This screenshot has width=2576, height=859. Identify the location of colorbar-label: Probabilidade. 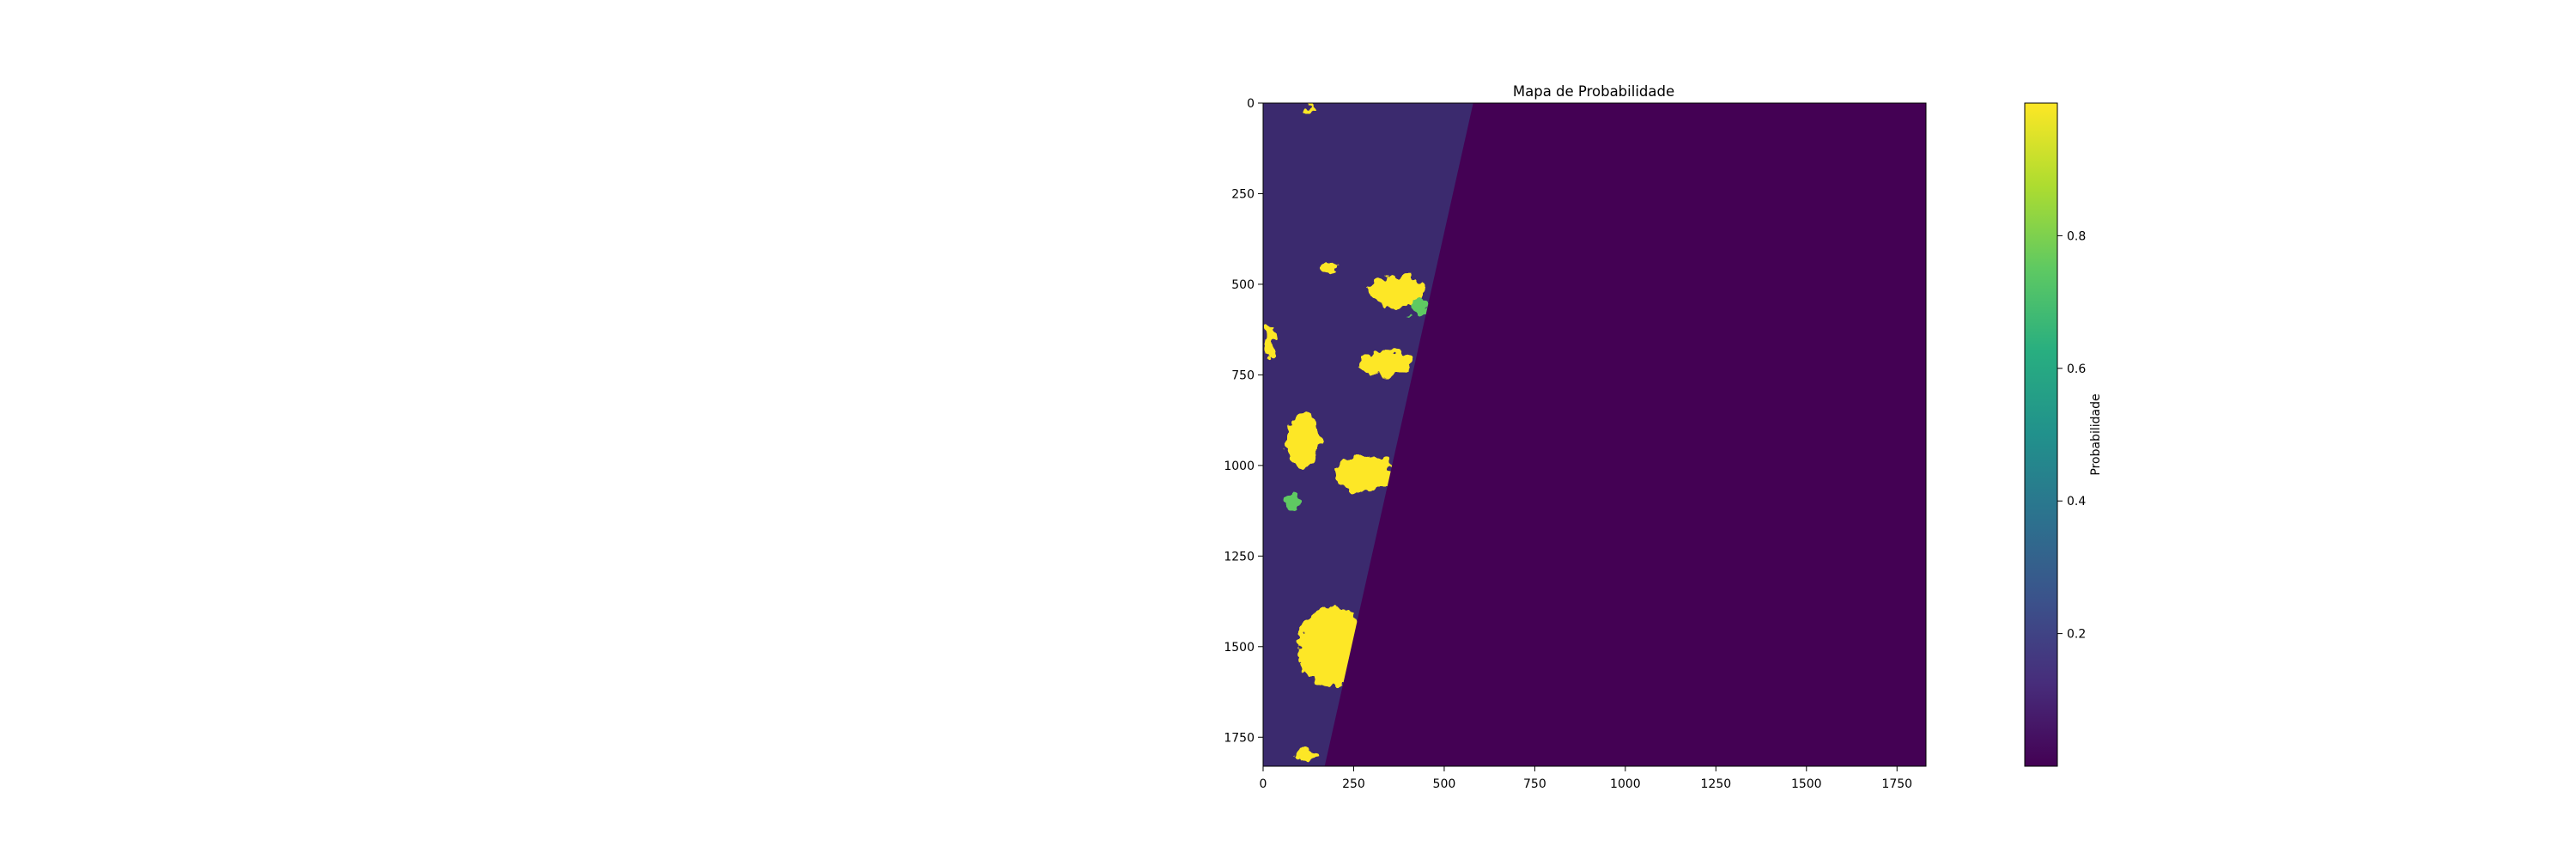
(2096, 434).